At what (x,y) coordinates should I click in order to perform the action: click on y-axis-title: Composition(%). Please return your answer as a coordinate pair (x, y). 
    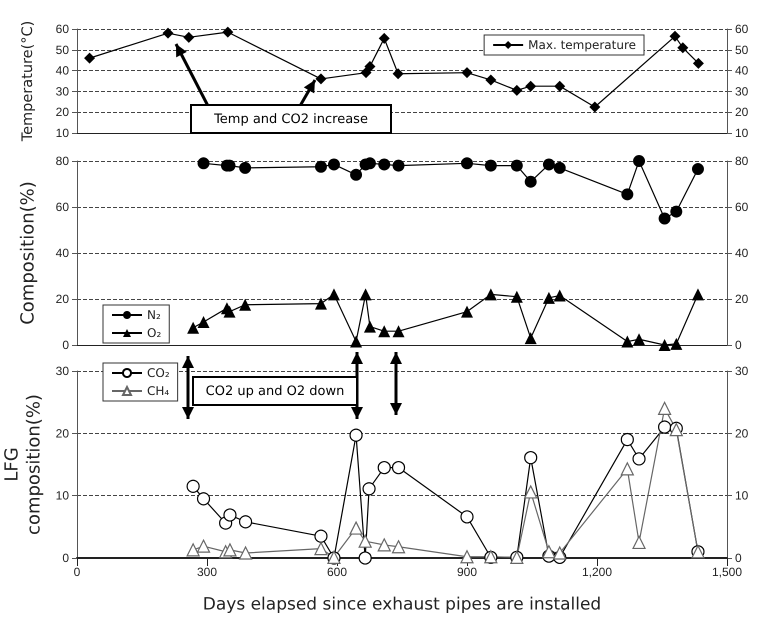
    Looking at the image, I should click on (28, 253).